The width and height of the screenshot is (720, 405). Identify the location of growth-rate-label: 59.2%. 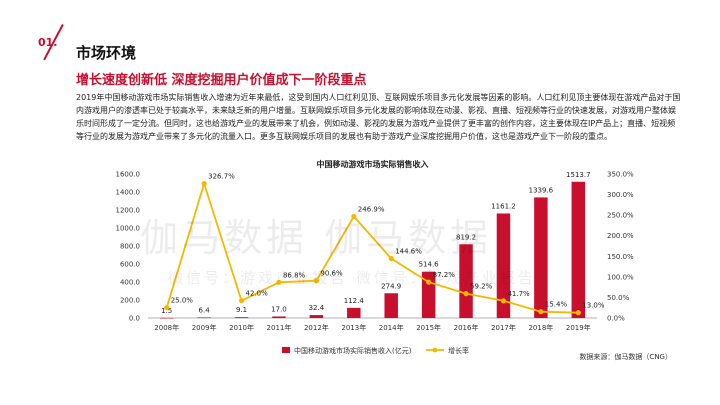
(481, 287).